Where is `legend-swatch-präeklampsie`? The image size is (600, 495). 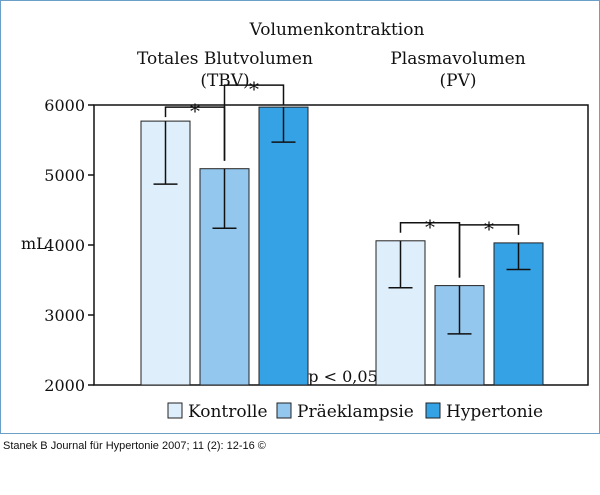
legend-swatch-präeklampsie is located at coordinates (284, 410).